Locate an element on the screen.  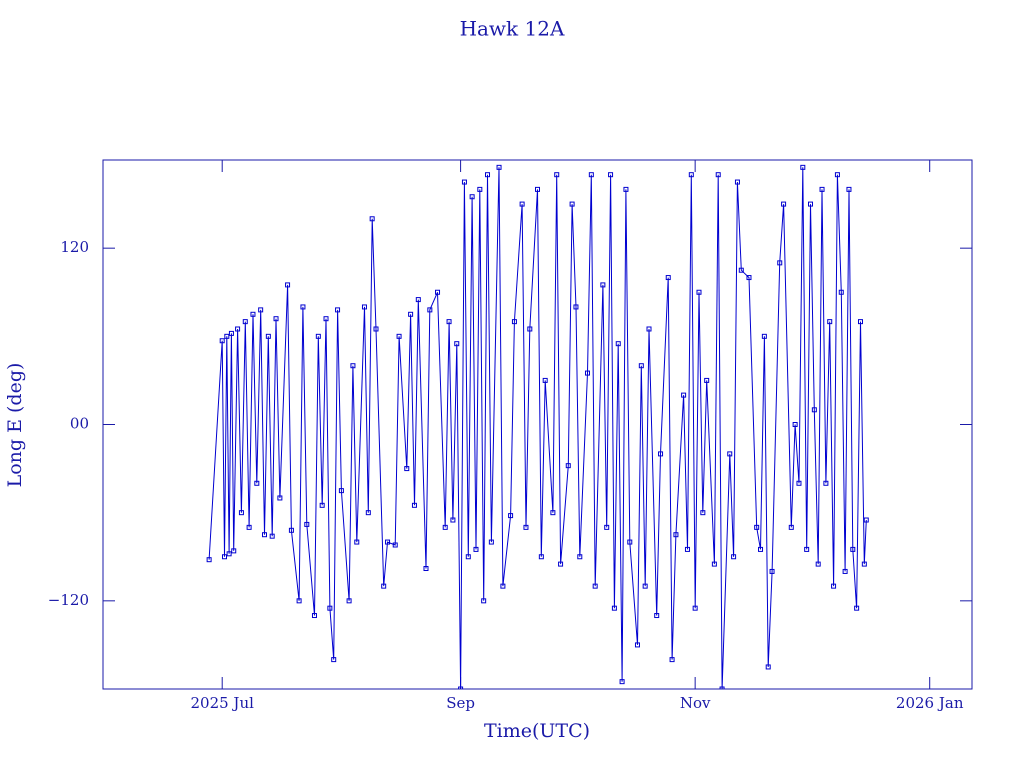
x-tick-label: Nov is located at coordinates (695, 703).